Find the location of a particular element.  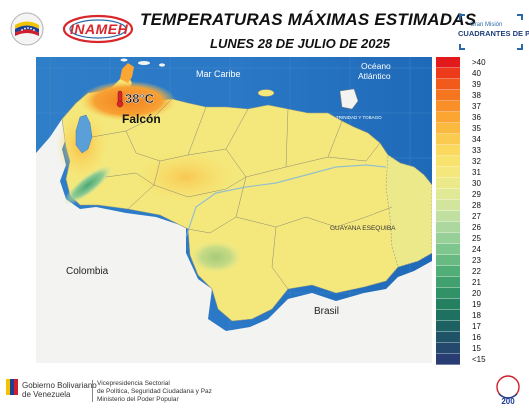

header is located at coordinates (264, 26).